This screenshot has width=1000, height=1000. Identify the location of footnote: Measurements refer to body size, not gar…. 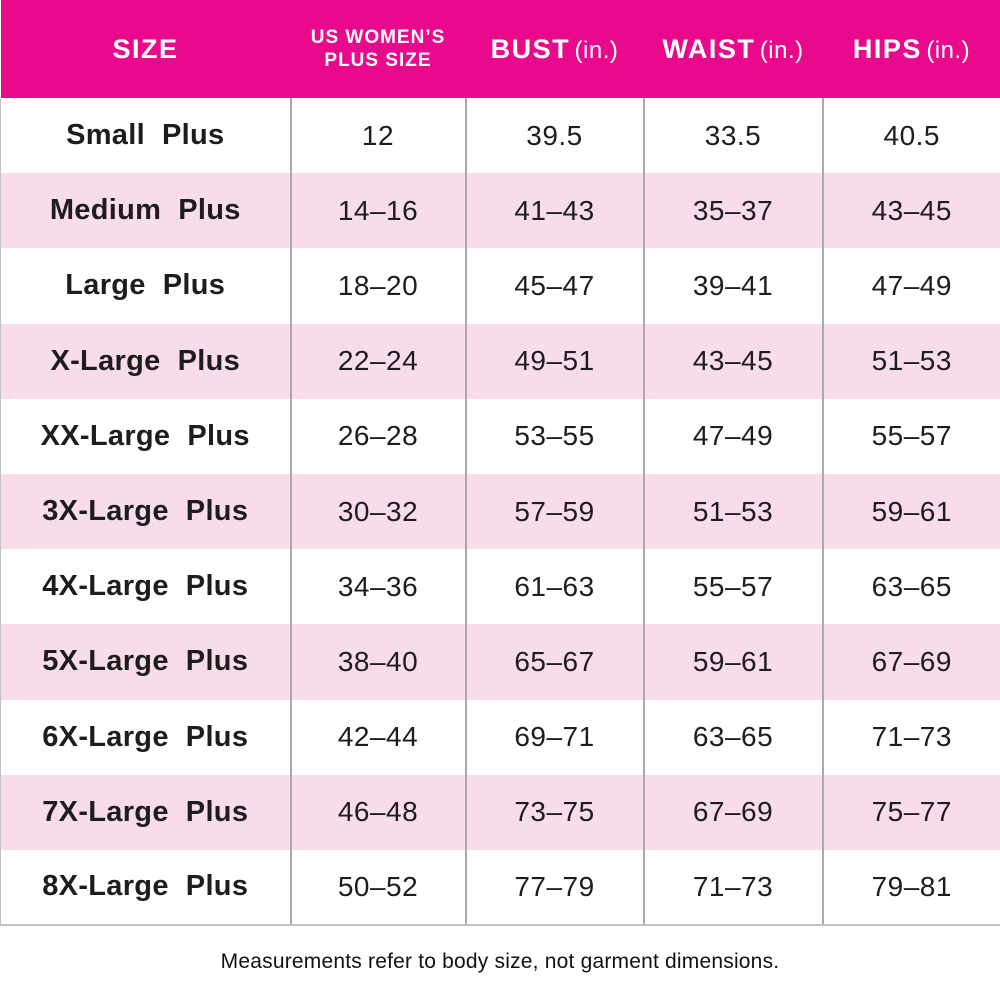
(500, 962).